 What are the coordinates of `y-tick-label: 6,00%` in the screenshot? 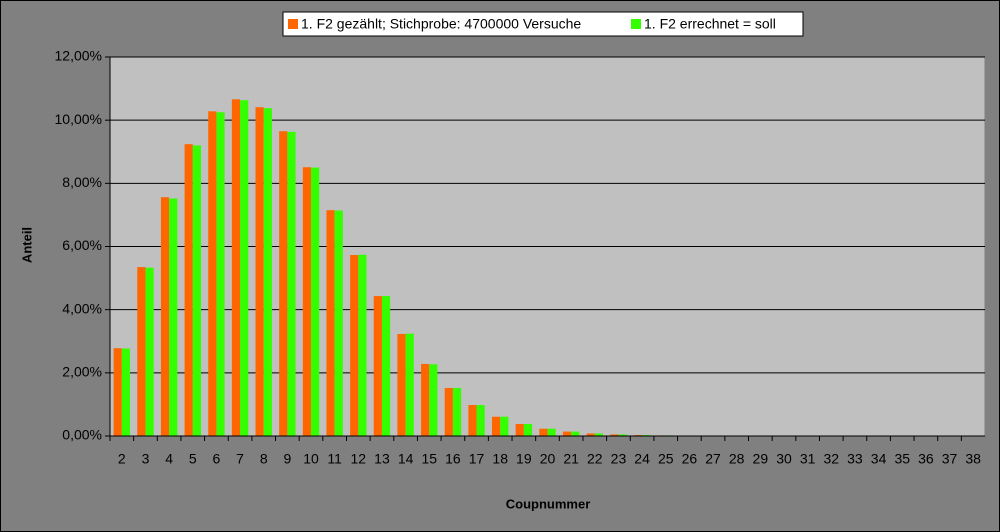 It's located at (82, 245).